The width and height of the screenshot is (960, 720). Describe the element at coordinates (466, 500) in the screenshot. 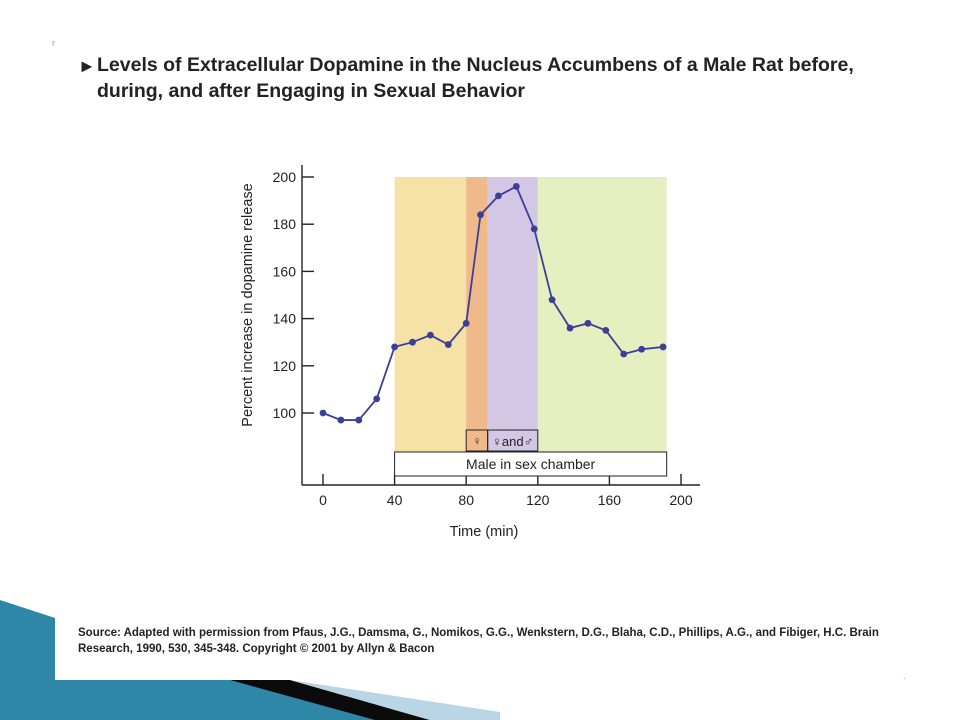

I see `x-tick-label-80: 80` at that location.